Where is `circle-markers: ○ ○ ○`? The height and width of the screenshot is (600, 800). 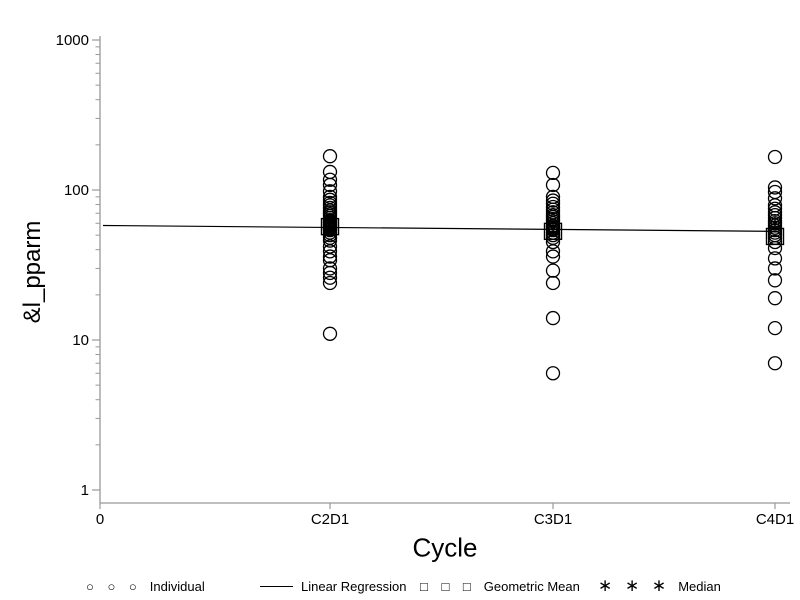 circle-markers: ○ ○ ○ is located at coordinates (114, 586).